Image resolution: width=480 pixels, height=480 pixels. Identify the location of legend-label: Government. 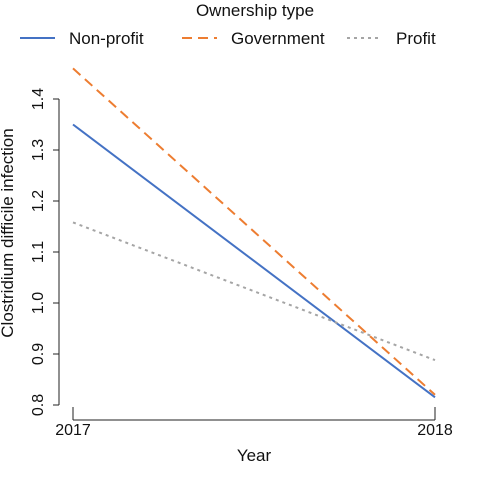
(278, 38).